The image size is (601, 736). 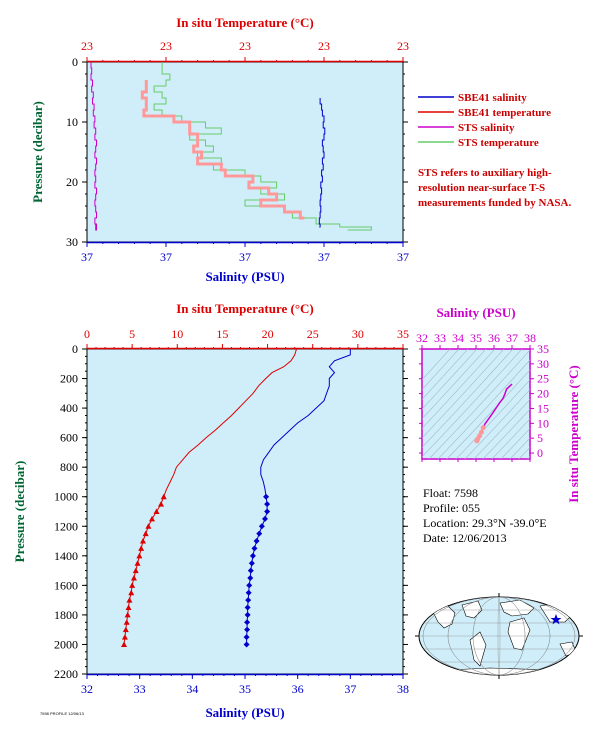 I want to click on plot-area, so click(x=245, y=152).